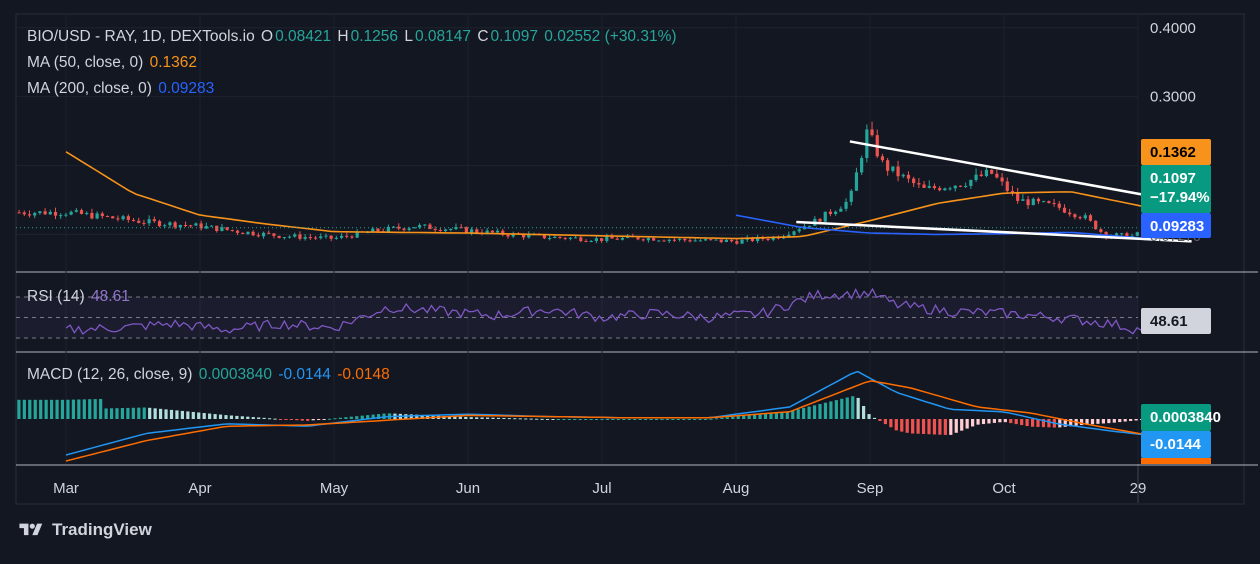  I want to click on close-value: 0.1097, so click(514, 36).